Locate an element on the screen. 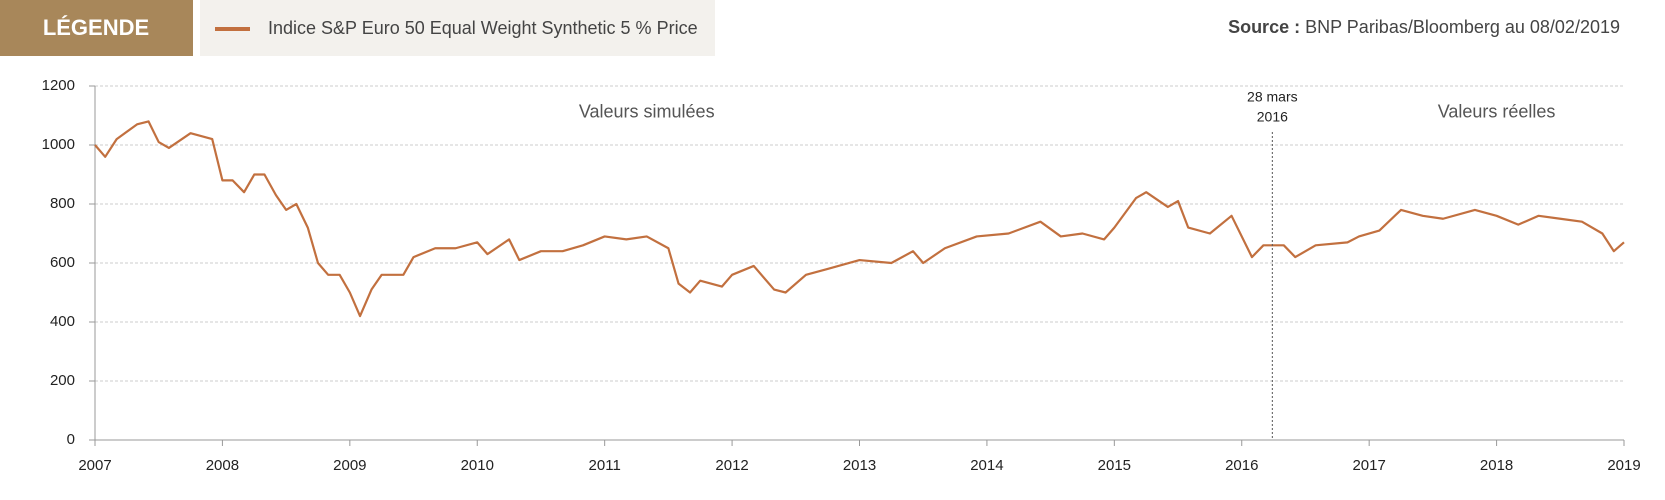 Image resolution: width=1665 pixels, height=500 pixels. y-tick-label: 800 is located at coordinates (62, 203).